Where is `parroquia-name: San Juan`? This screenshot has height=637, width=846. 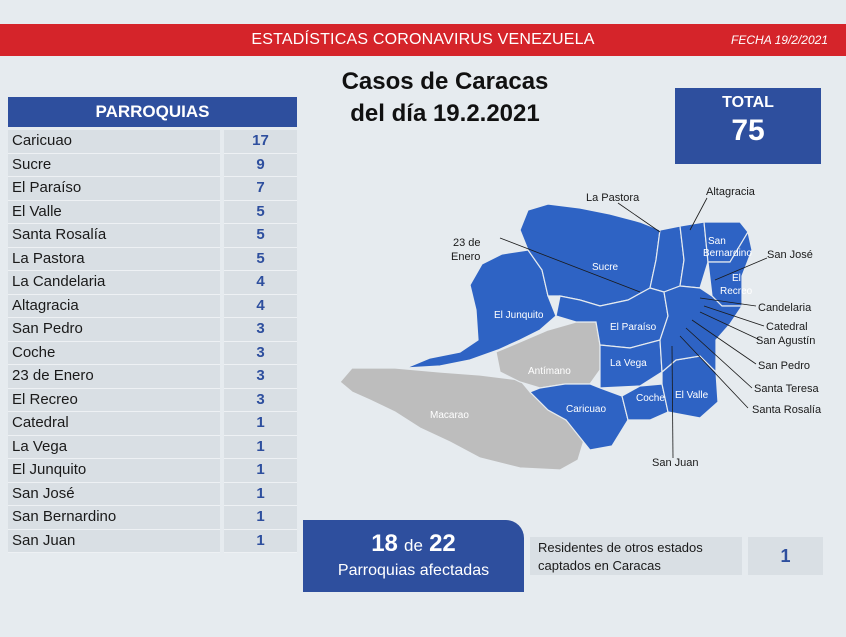 parroquia-name: San Juan is located at coordinates (114, 541).